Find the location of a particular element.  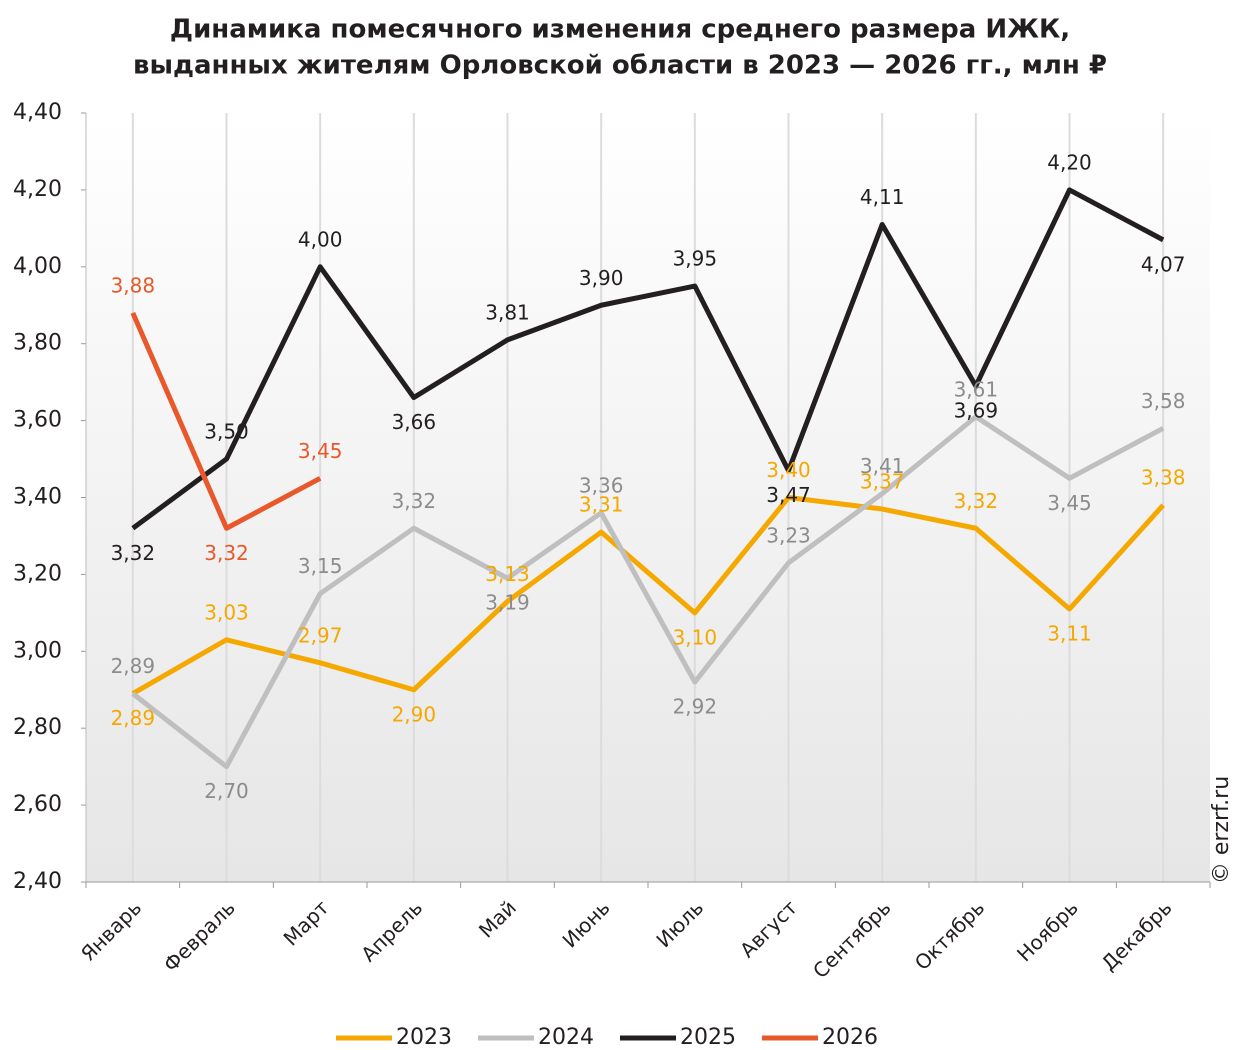

x-tick-label: Ноябрь is located at coordinates (1047, 930).